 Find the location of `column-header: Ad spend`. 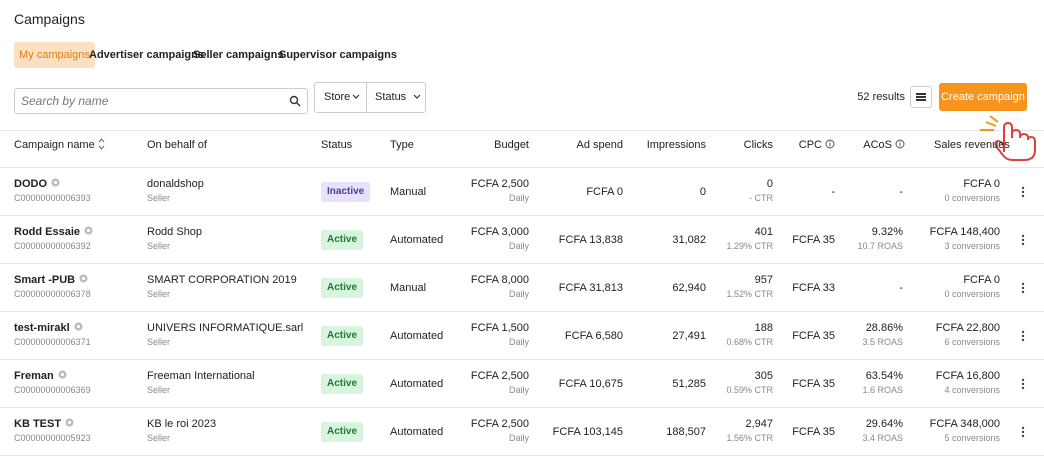

column-header: Ad spend is located at coordinates (599, 145).